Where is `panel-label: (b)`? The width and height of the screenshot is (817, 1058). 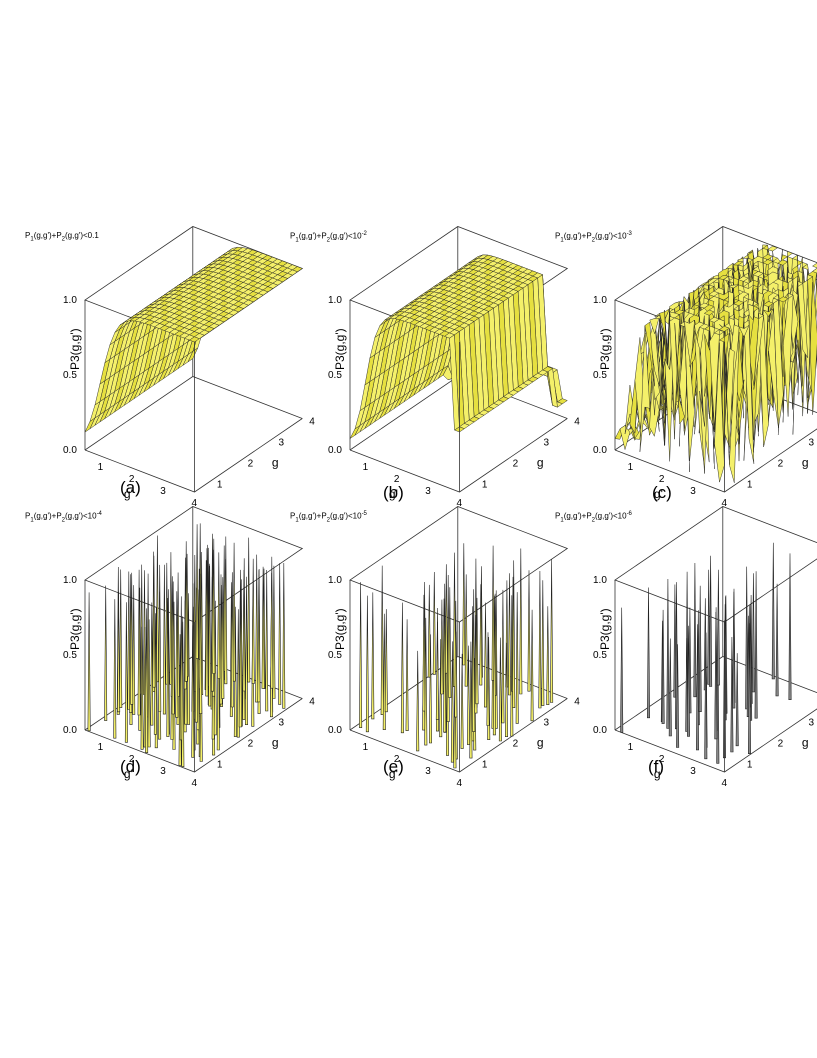 panel-label: (b) is located at coordinates (393, 492).